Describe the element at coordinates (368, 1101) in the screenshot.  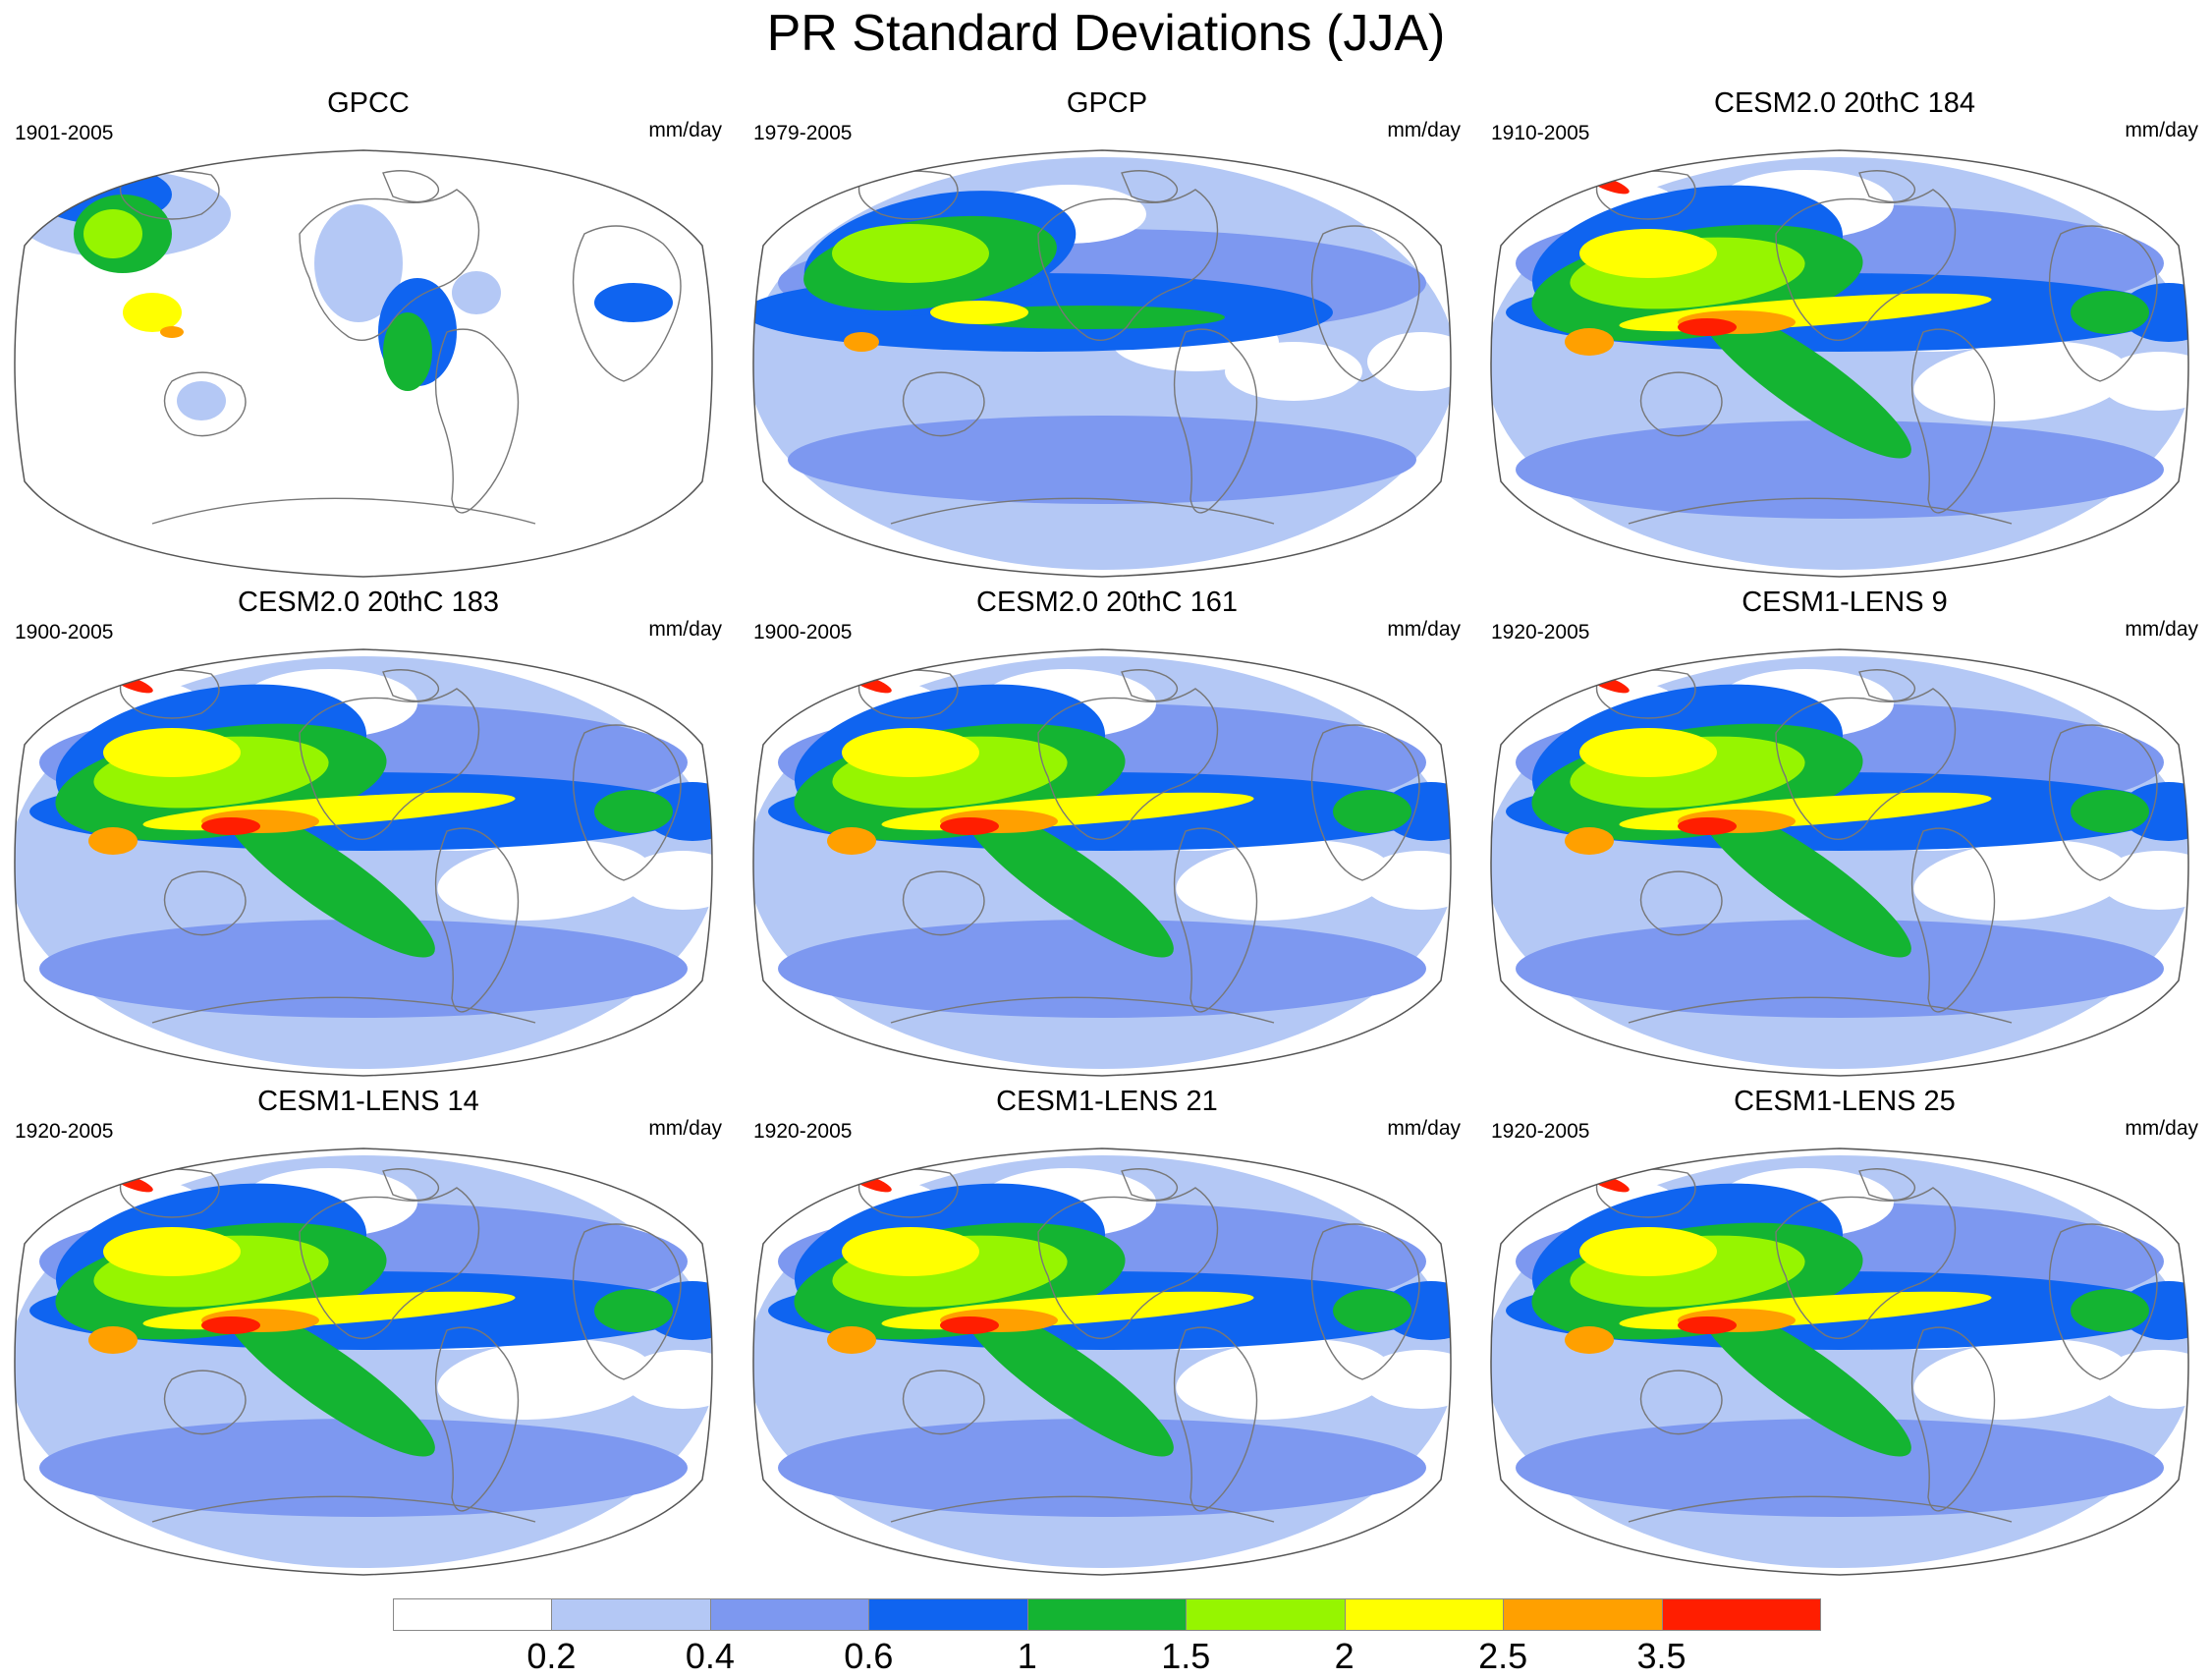
I see `panel-title: CESM1-LENS 14` at that location.